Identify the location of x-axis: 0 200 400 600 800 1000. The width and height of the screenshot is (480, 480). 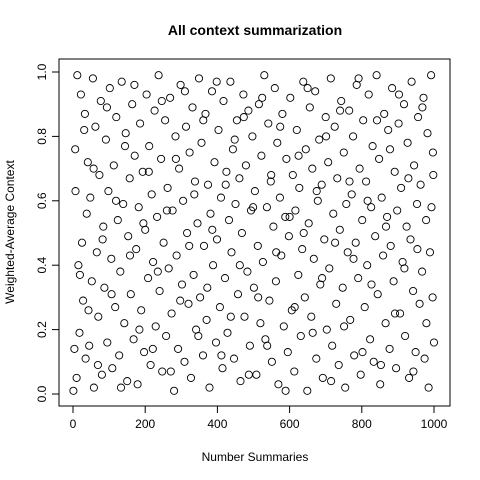
(259, 418).